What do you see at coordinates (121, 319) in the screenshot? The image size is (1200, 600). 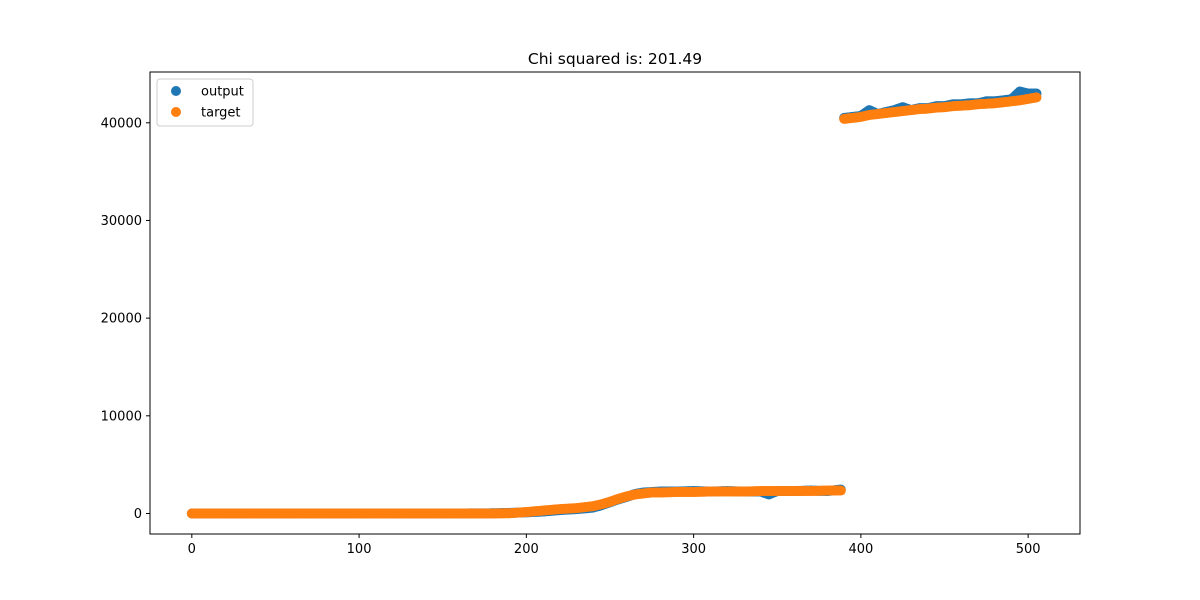 I see `y-tick-label: 20000` at bounding box center [121, 319].